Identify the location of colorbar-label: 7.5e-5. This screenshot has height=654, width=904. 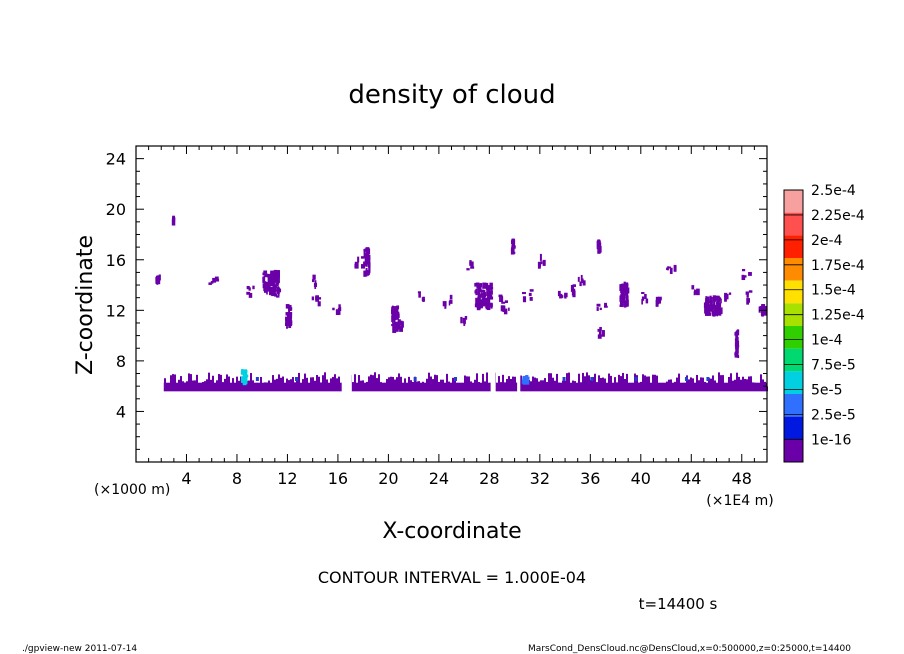
(833, 366).